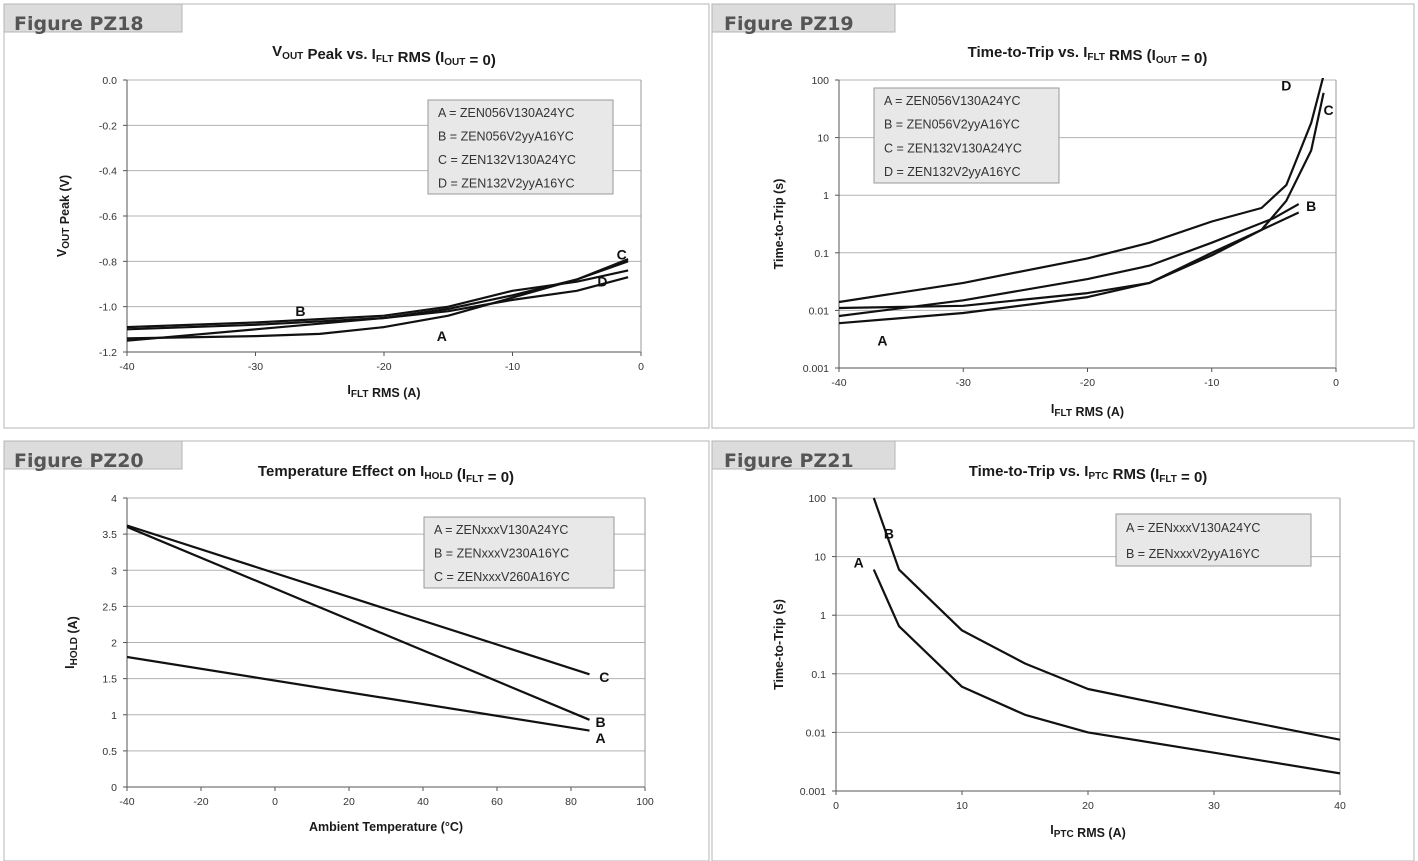 The image size is (1418, 861). I want to click on y-axis-label: VOUT Peak (V), so click(63, 216).